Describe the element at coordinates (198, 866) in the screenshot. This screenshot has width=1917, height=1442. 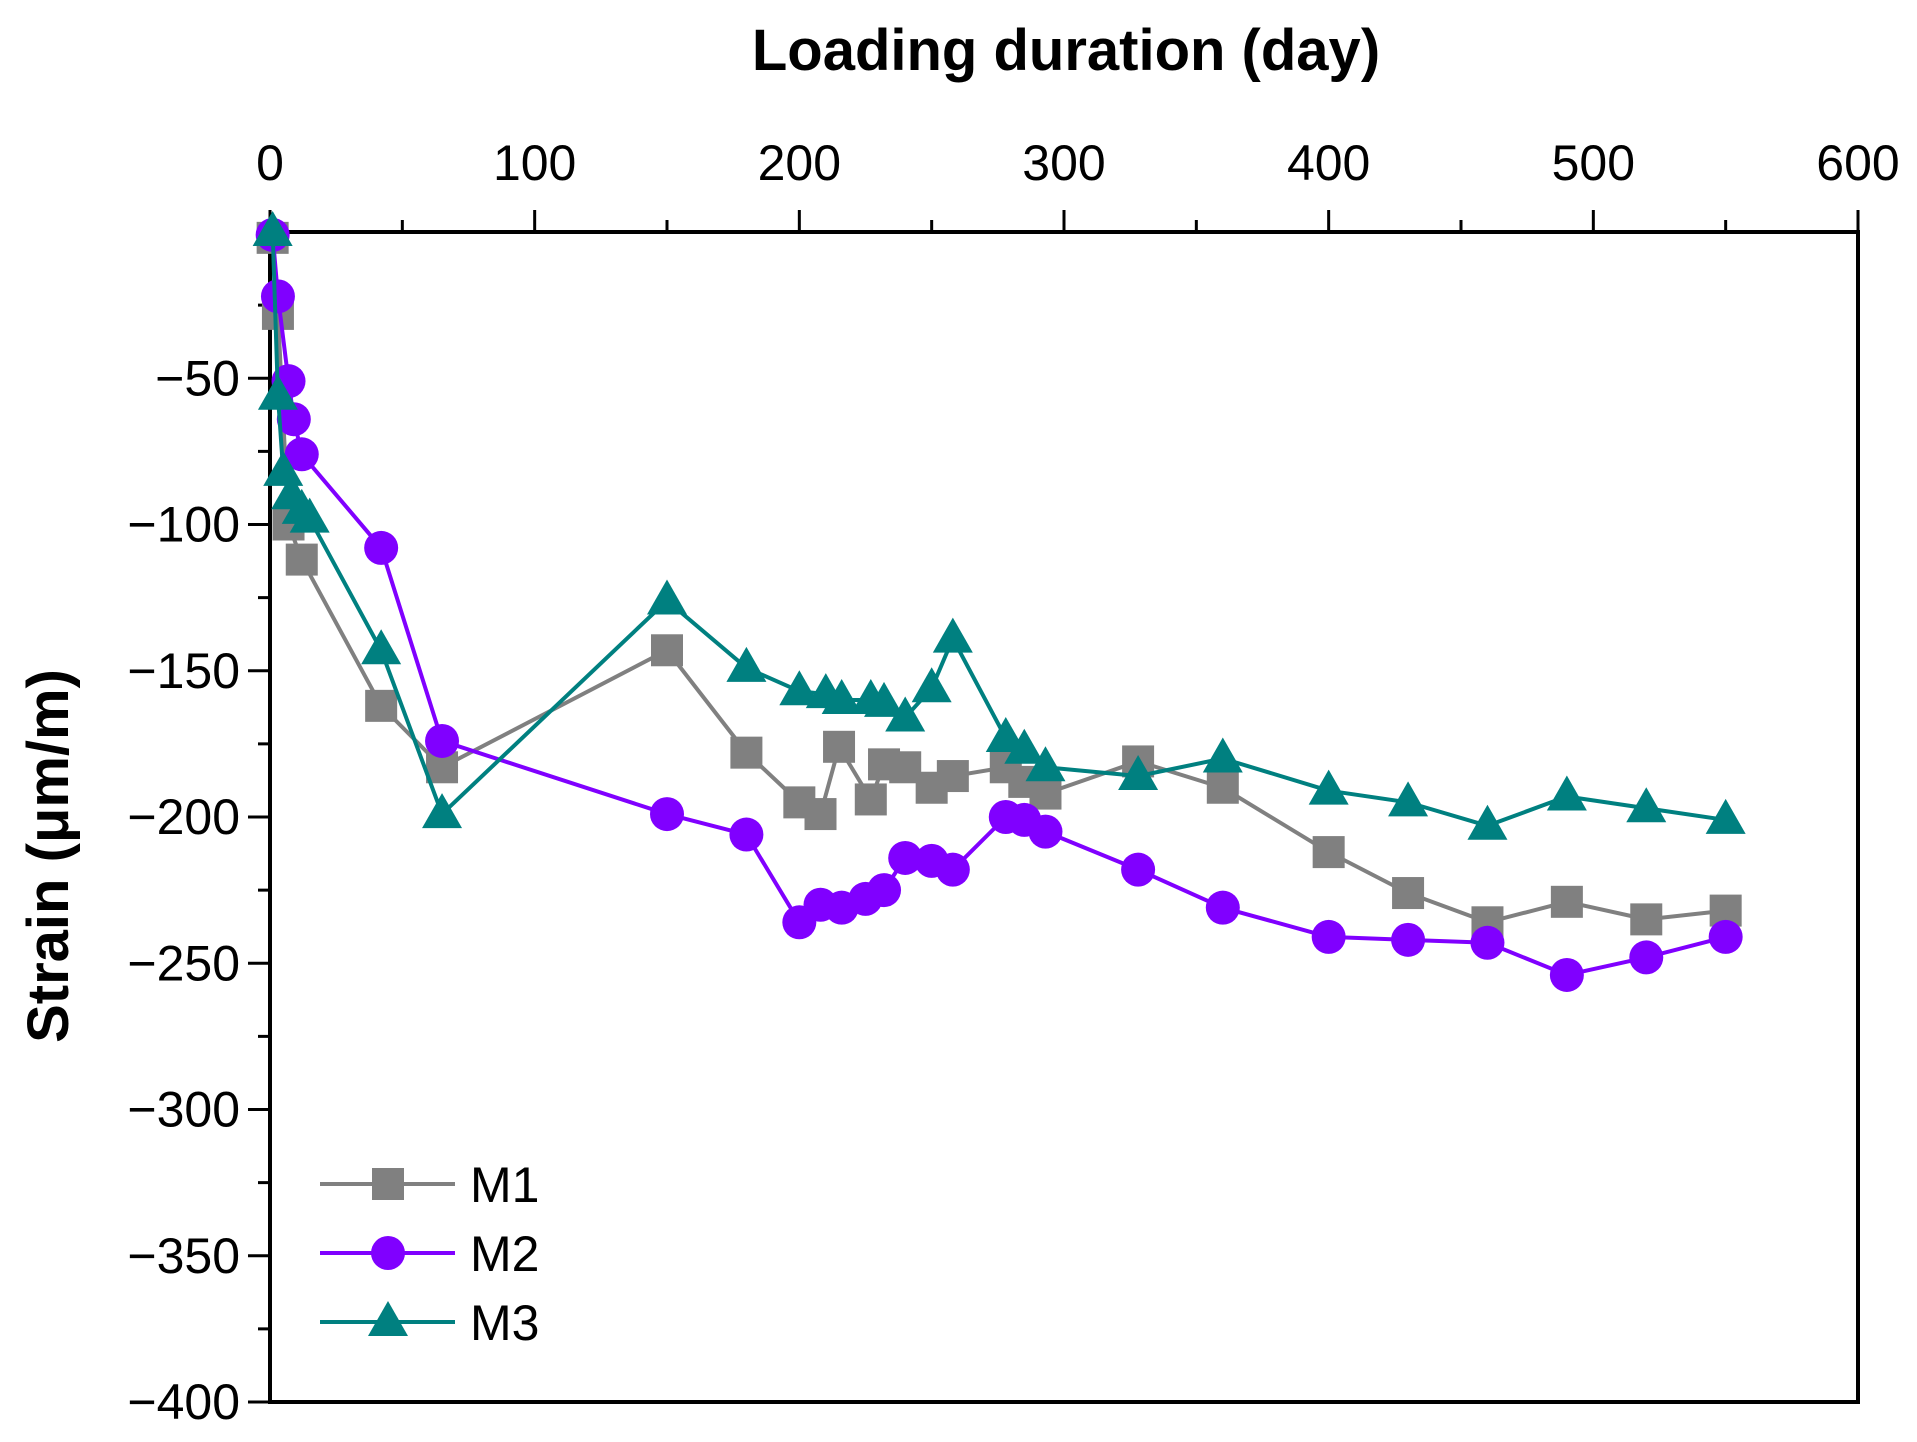
I see `y-axis-ticks: −50 −100 −150 −200 −250 −300 −350 −400` at that location.